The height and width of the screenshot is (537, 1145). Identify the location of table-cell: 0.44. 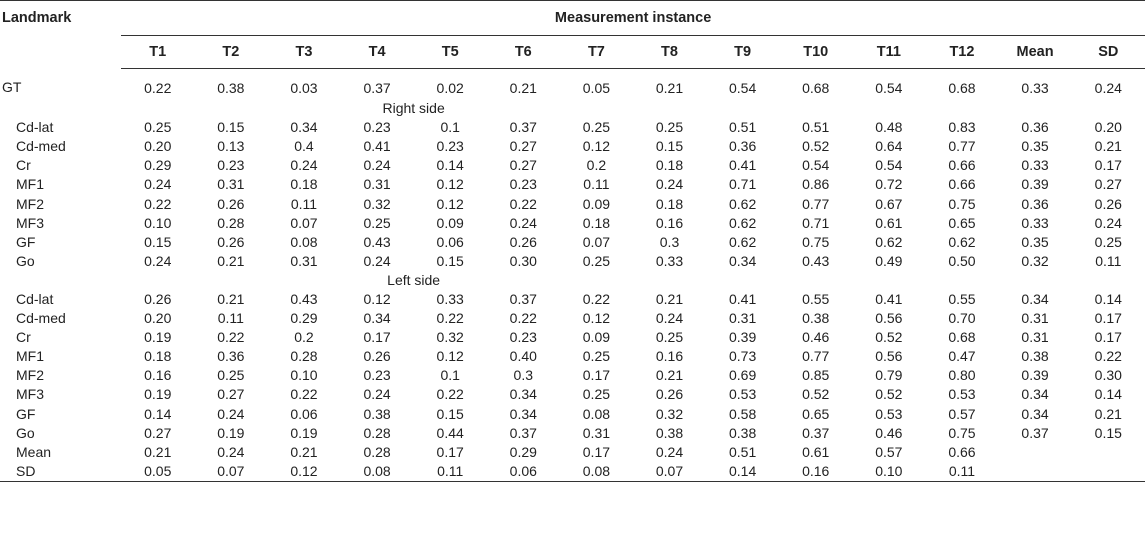
(450, 432).